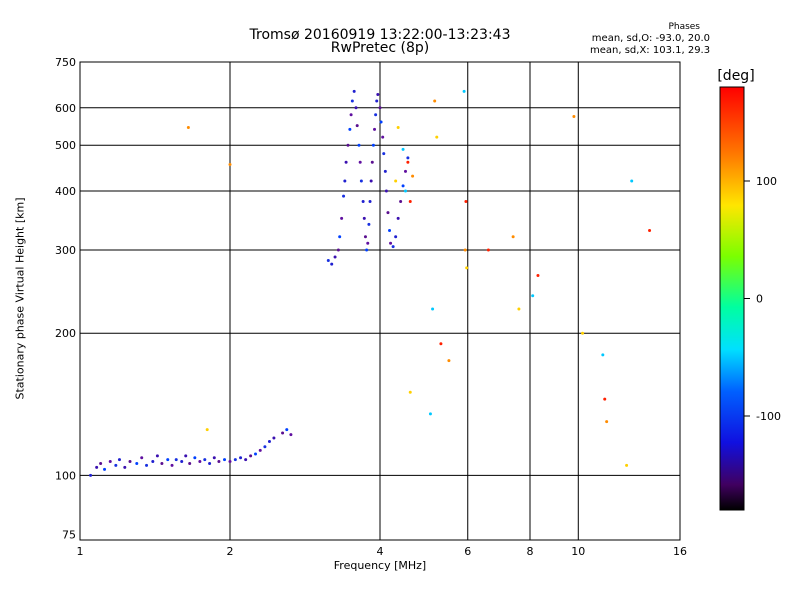 This screenshot has width=800, height=600. What do you see at coordinates (65, 298) in the screenshot?
I see `y-tick-labels: 75 100 200 300 400 500 600 750` at bounding box center [65, 298].